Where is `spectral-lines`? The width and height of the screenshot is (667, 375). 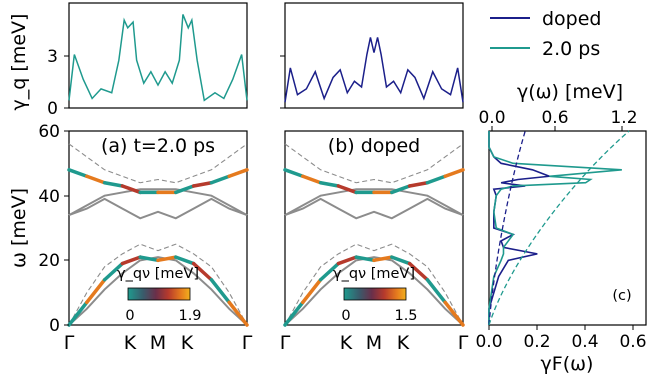
spectral-lines is located at coordinates (559, 228).